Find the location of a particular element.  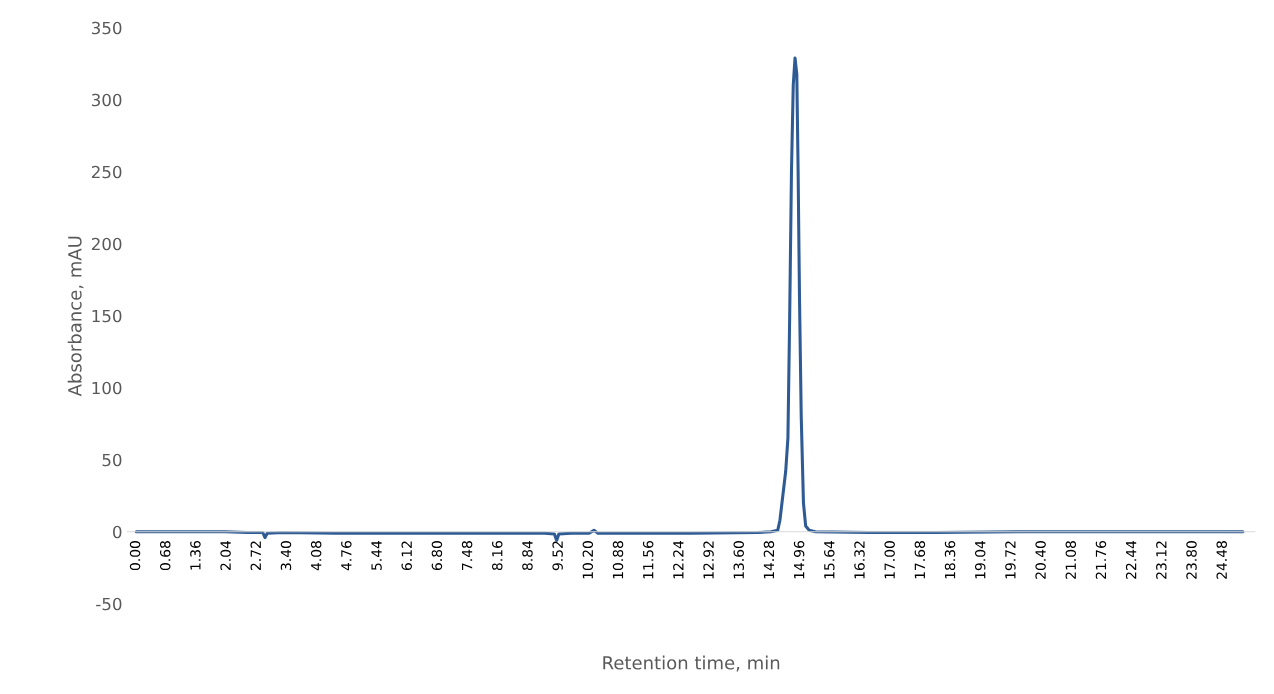

y-tick-label: 50 is located at coordinates (112, 460).